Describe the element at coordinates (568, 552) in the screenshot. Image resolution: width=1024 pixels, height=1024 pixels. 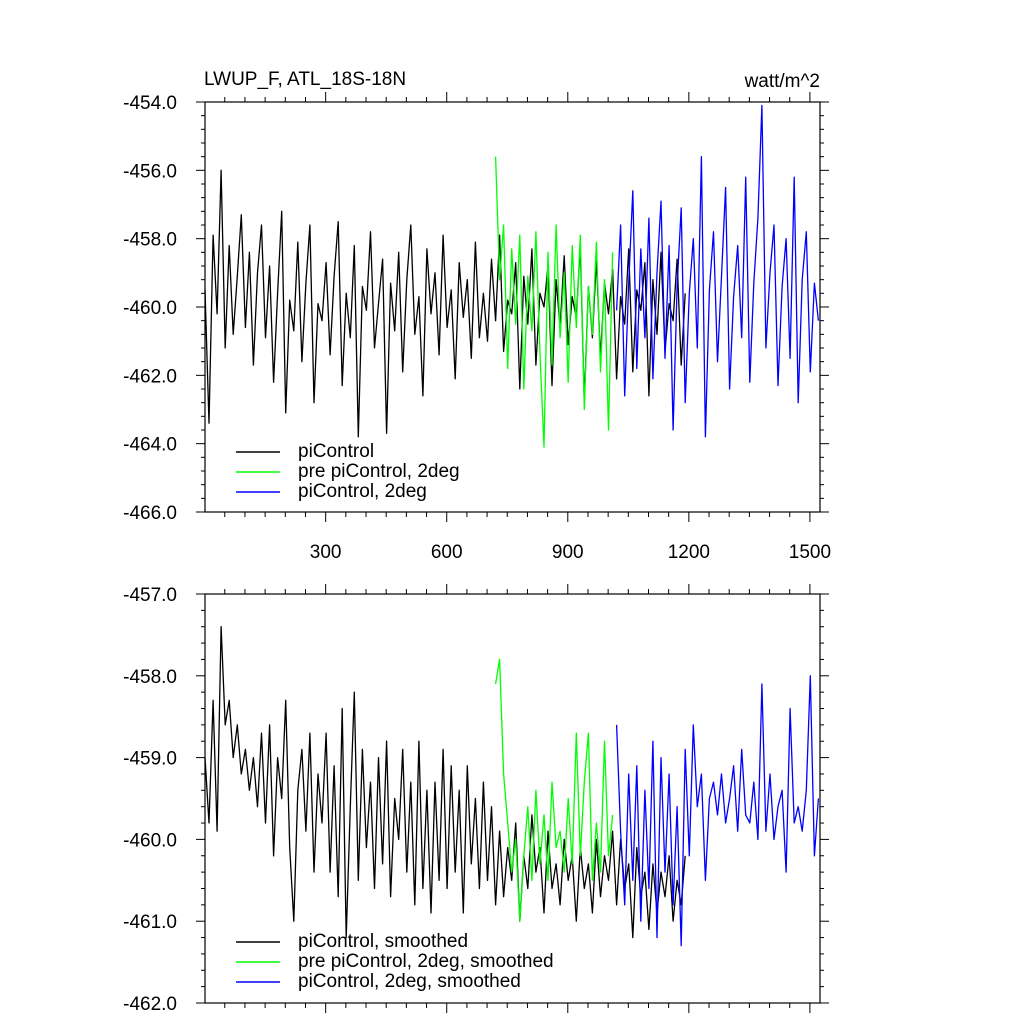
I see `x-tick-label: 900` at that location.